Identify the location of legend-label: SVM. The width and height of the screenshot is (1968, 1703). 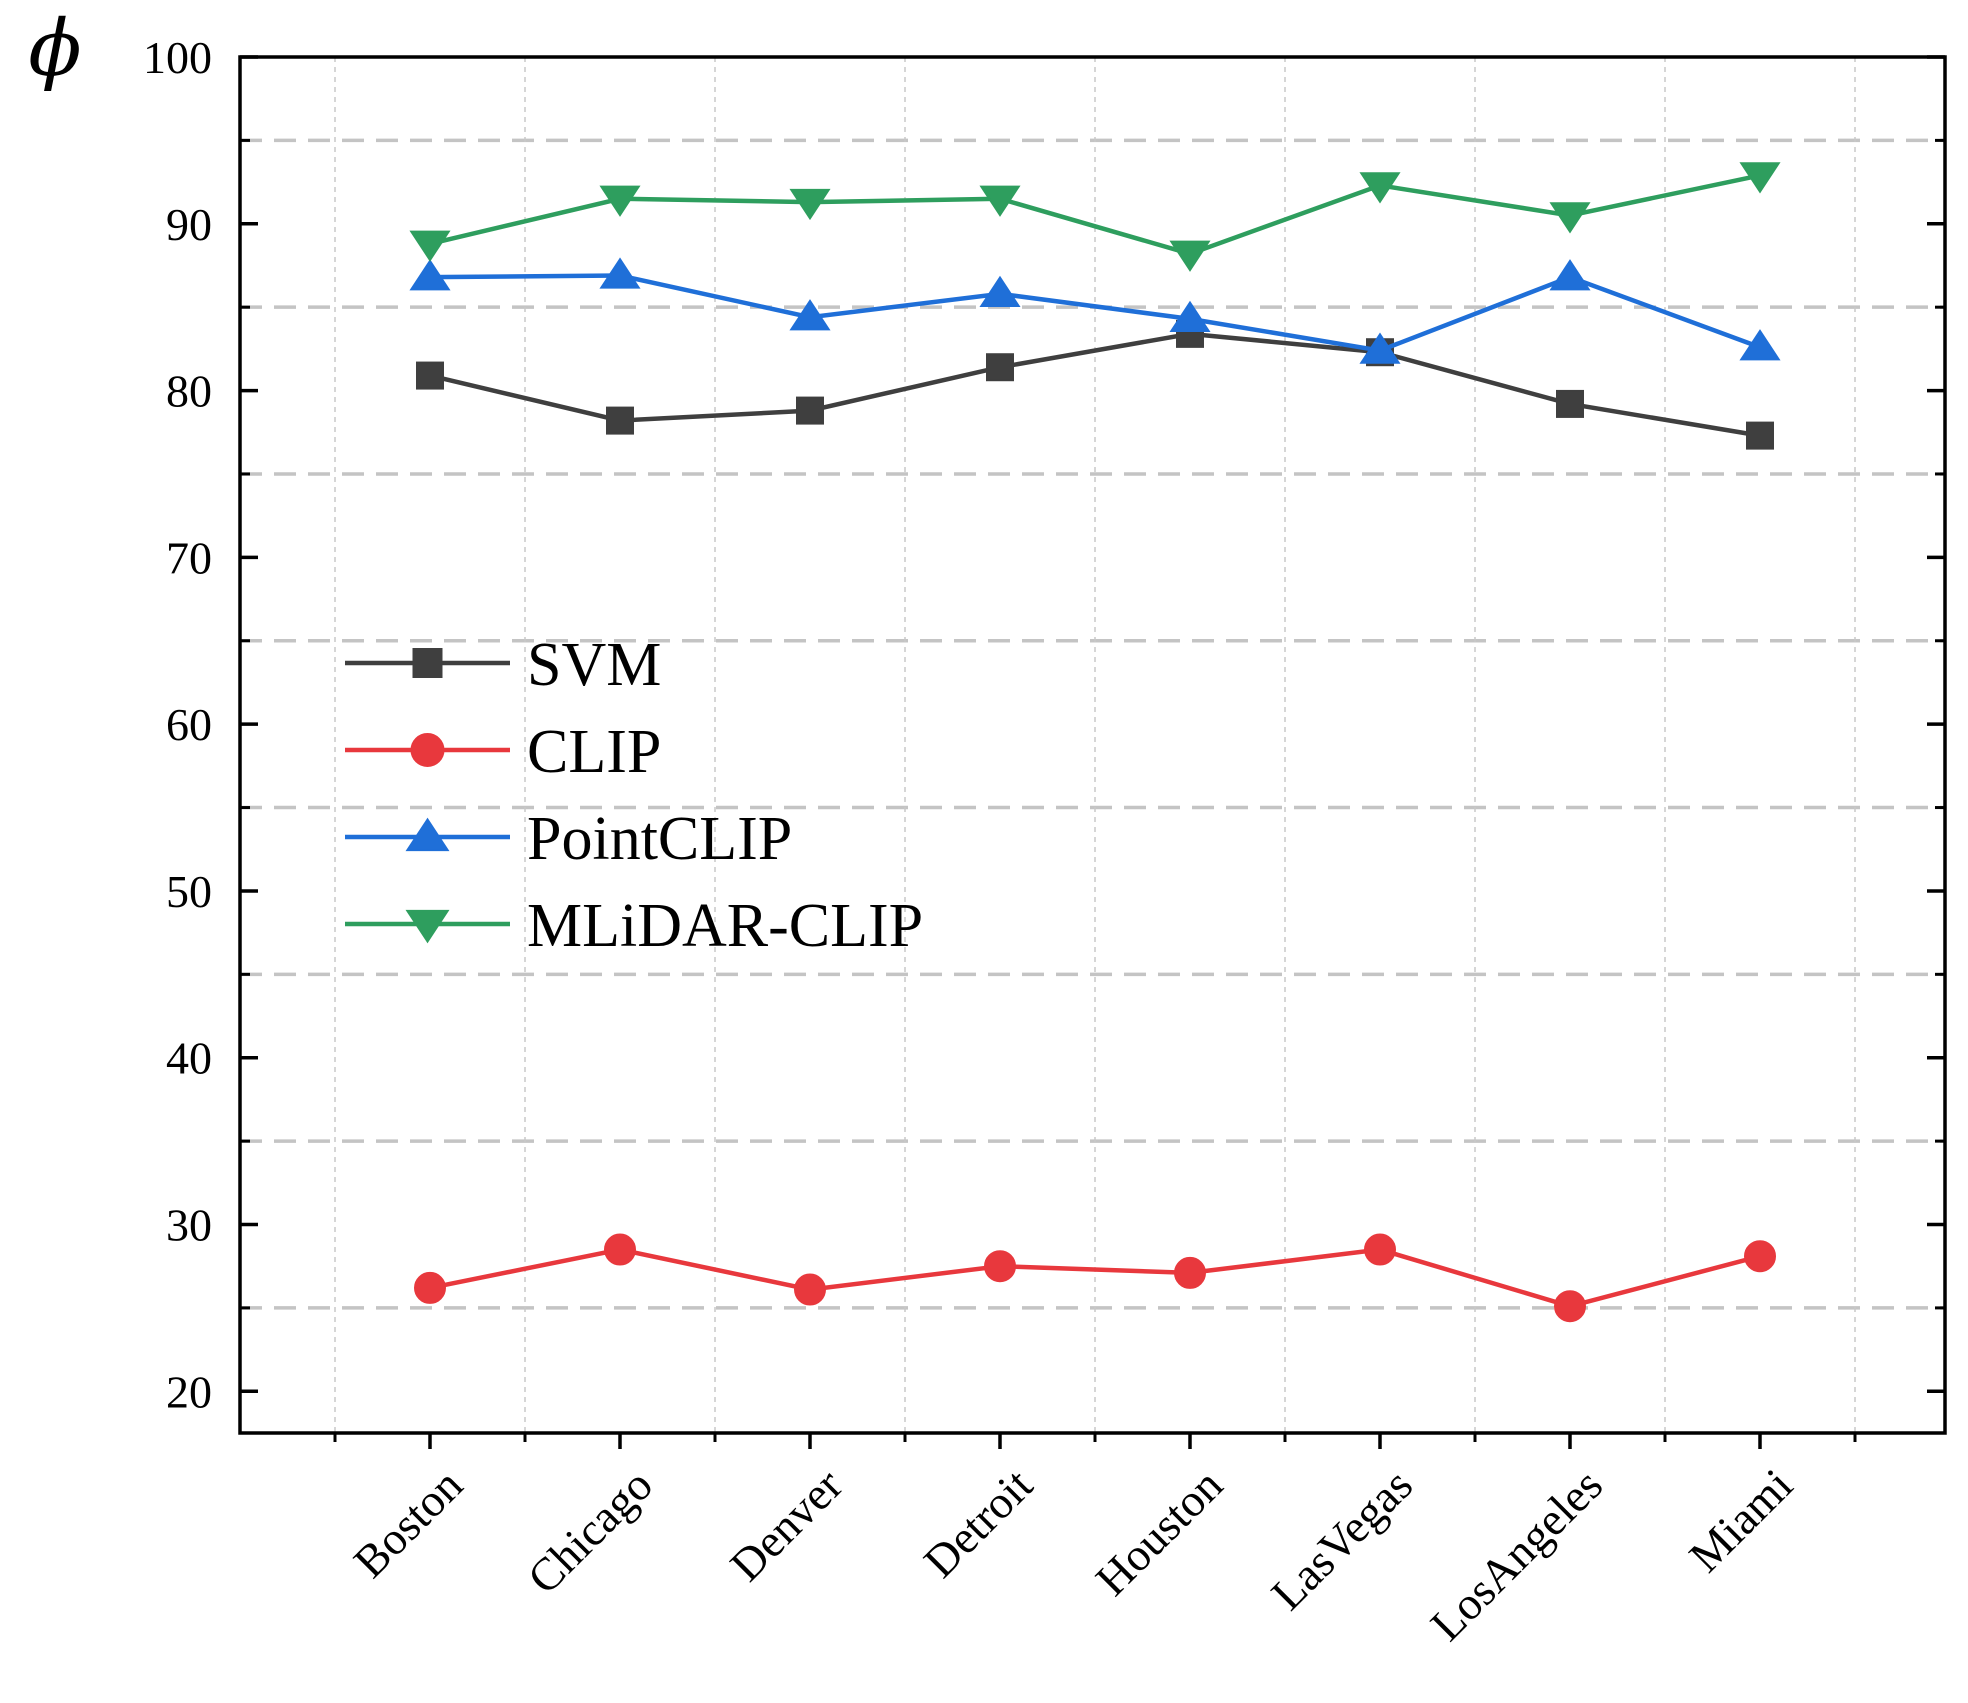
(594, 665).